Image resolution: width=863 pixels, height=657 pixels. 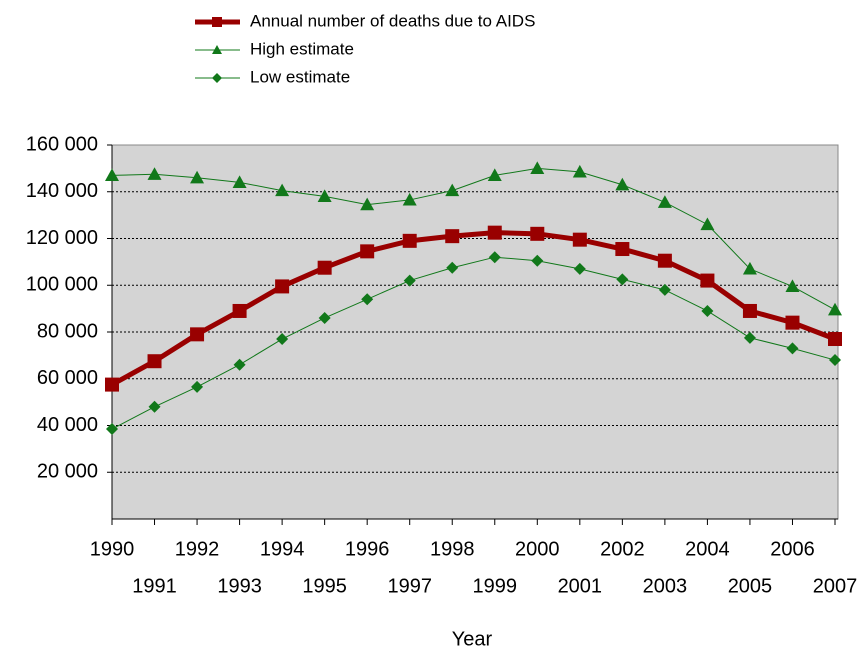 I want to click on y-tick-label: 40 000, so click(x=67, y=425).